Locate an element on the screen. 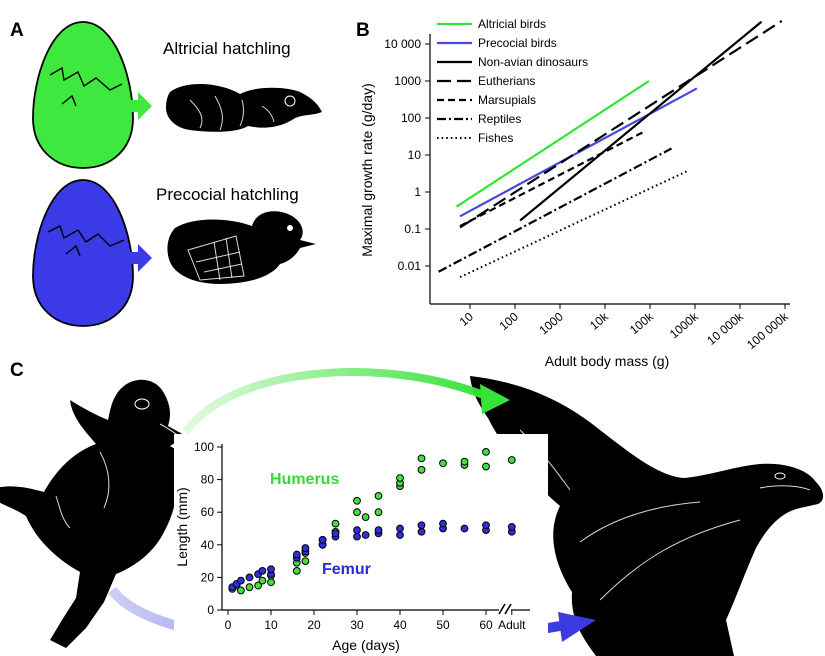  blue-arrowhead is located at coordinates (577, 627).